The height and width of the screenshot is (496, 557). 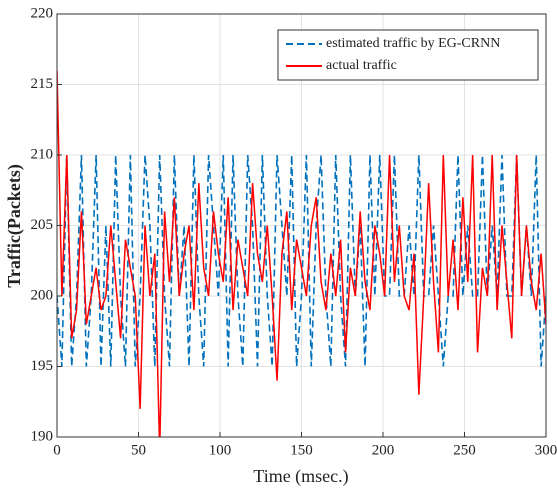 What do you see at coordinates (42, 436) in the screenshot?
I see `y-tick-label: 190` at bounding box center [42, 436].